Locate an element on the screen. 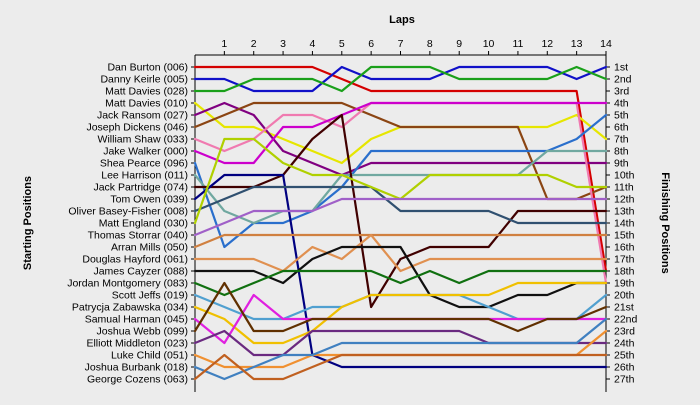  driver-label: Jordan Montgomery (083) is located at coordinates (127, 284).